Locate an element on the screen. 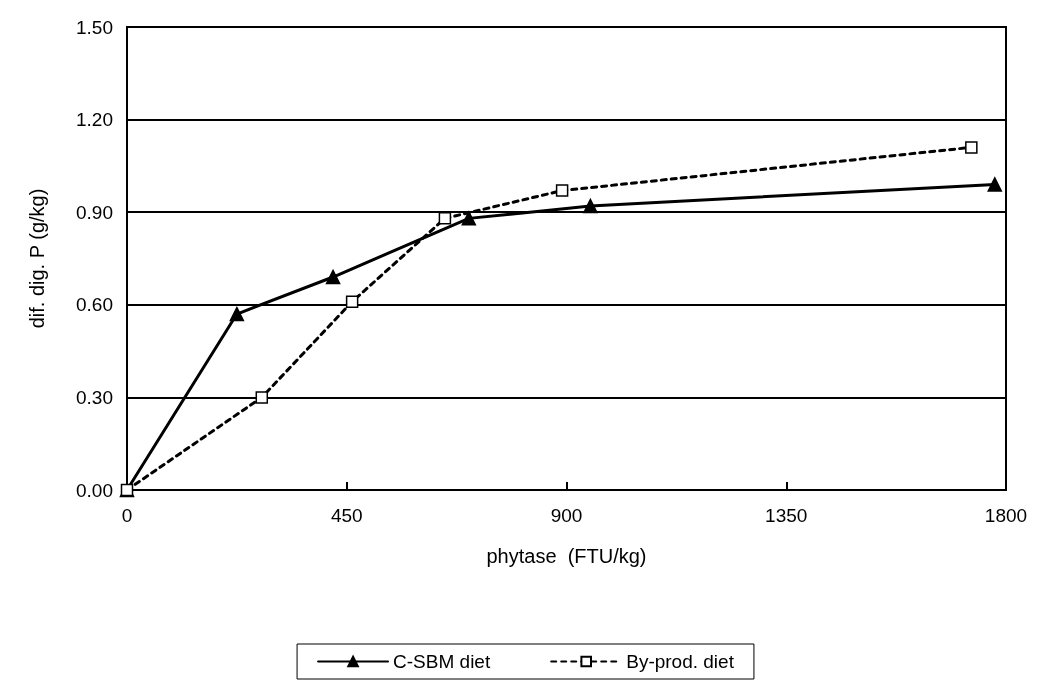  y-tick-label: 1.50 is located at coordinates (94, 27).